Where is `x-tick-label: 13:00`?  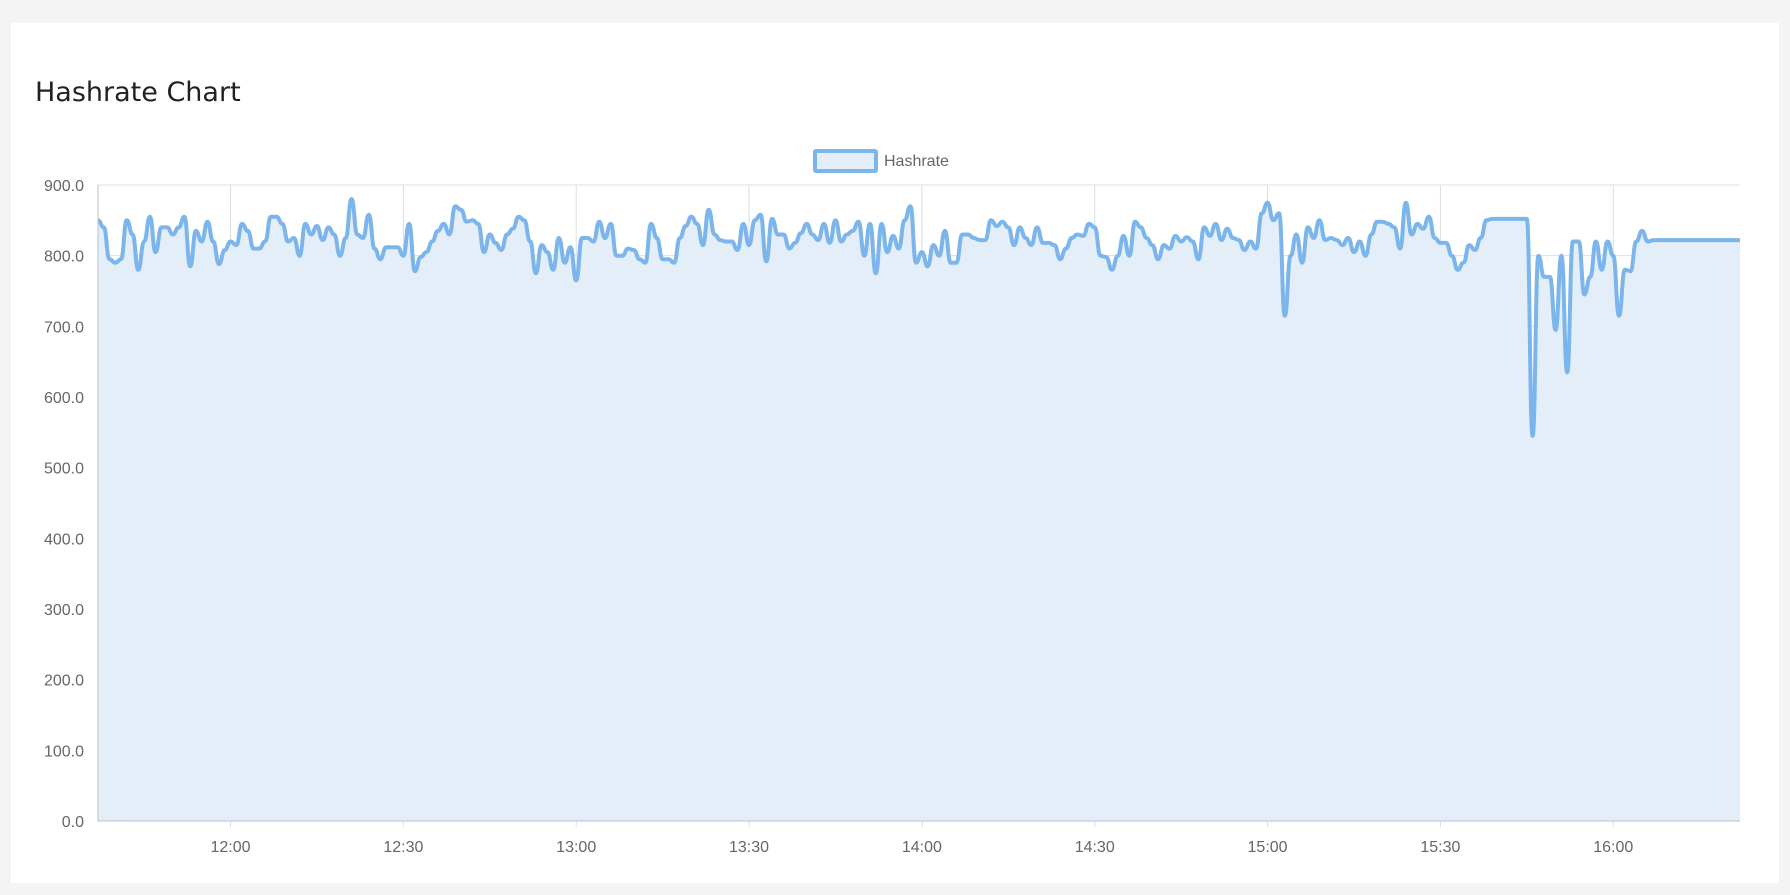 x-tick-label: 13:00 is located at coordinates (576, 847).